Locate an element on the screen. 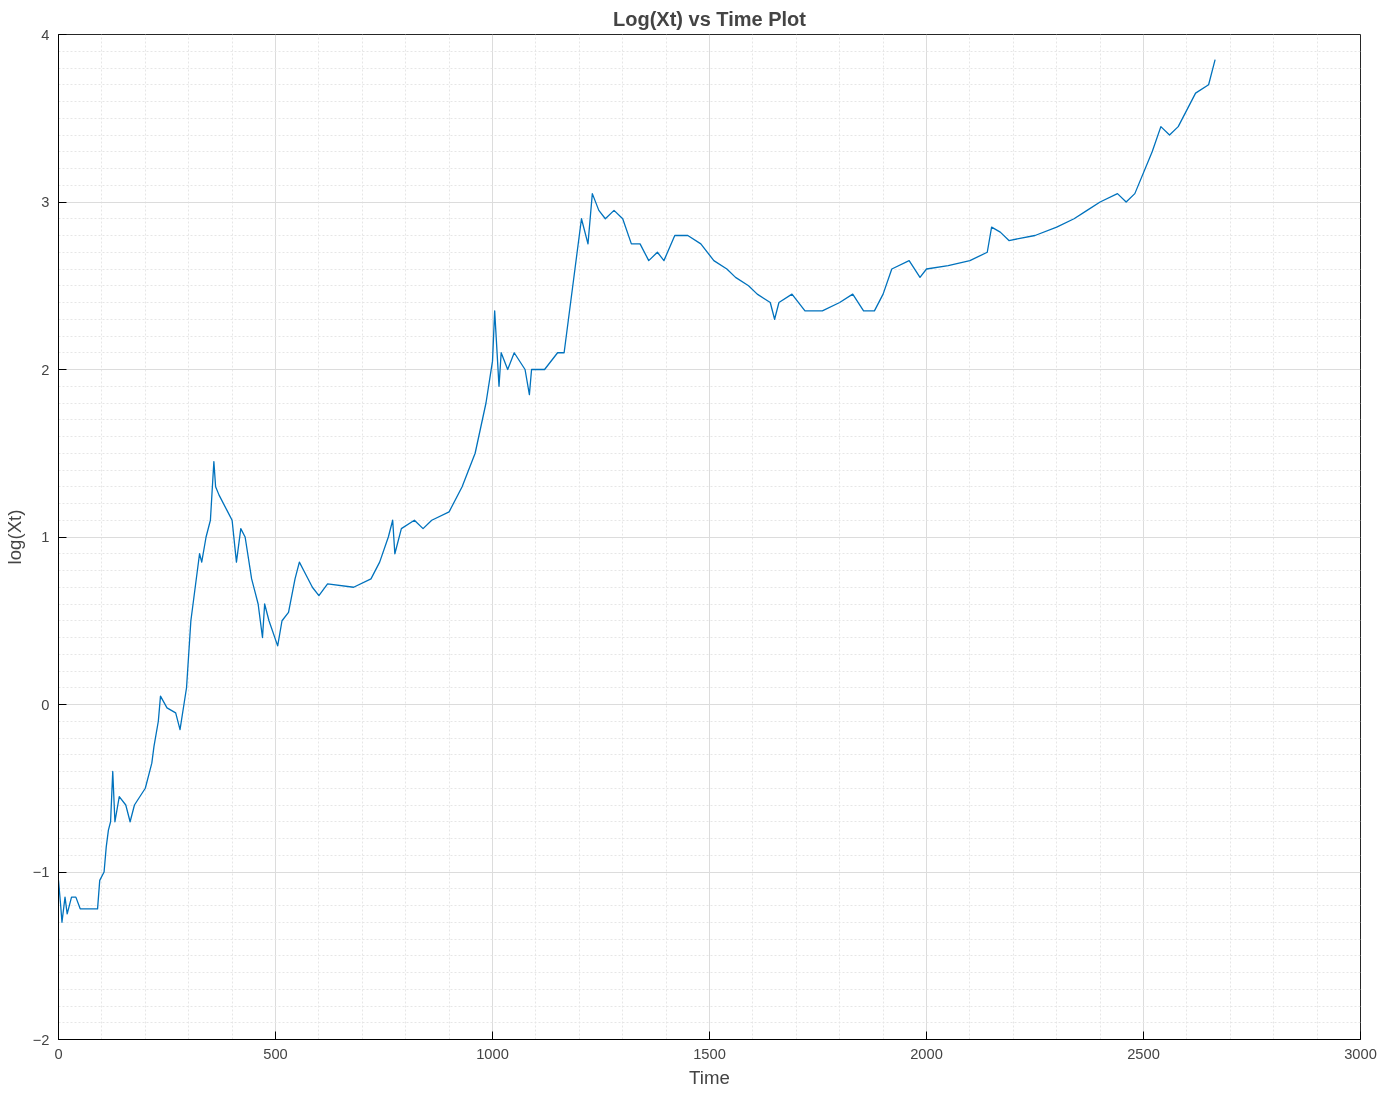 This screenshot has width=1394, height=1104. x-tick-label: 3000 is located at coordinates (1360, 1053).